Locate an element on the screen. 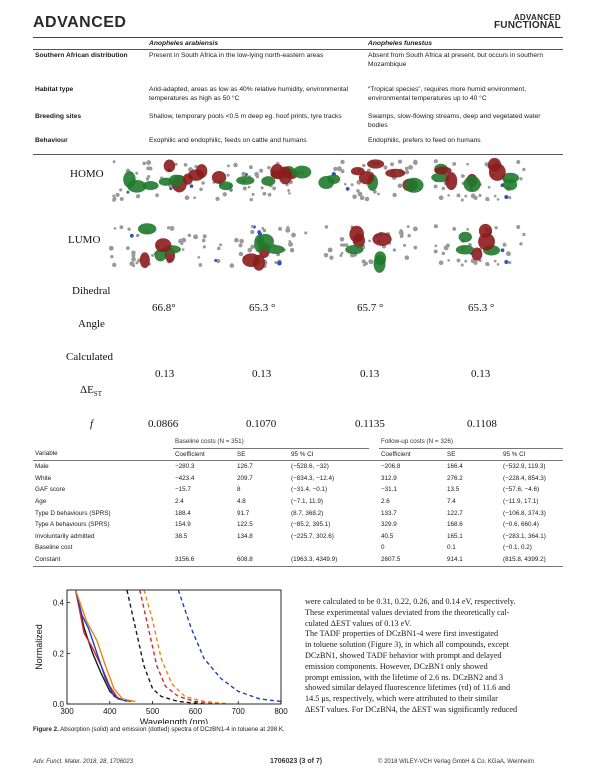  body-line: culated ΔEST values of 0.13 eV. is located at coordinates (358, 623).